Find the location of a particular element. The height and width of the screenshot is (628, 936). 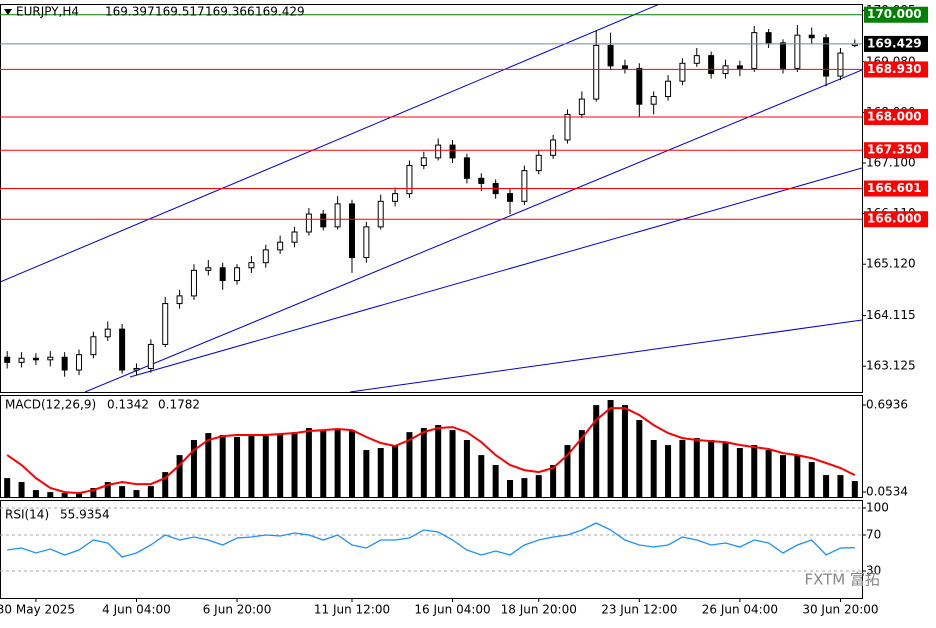

header-high: 169.517 is located at coordinates (180, 12).